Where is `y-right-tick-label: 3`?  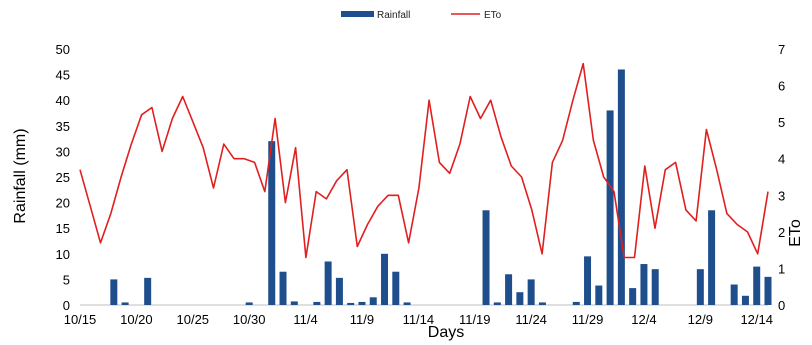 y-right-tick-label: 3 is located at coordinates (781, 195).